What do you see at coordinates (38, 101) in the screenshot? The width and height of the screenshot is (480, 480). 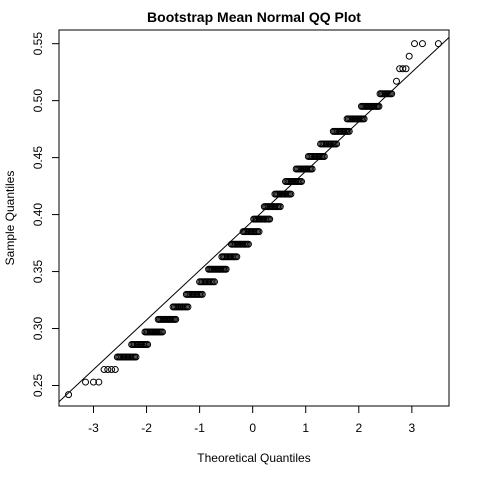 I see `y-tick-label: 0.50` at bounding box center [38, 101].